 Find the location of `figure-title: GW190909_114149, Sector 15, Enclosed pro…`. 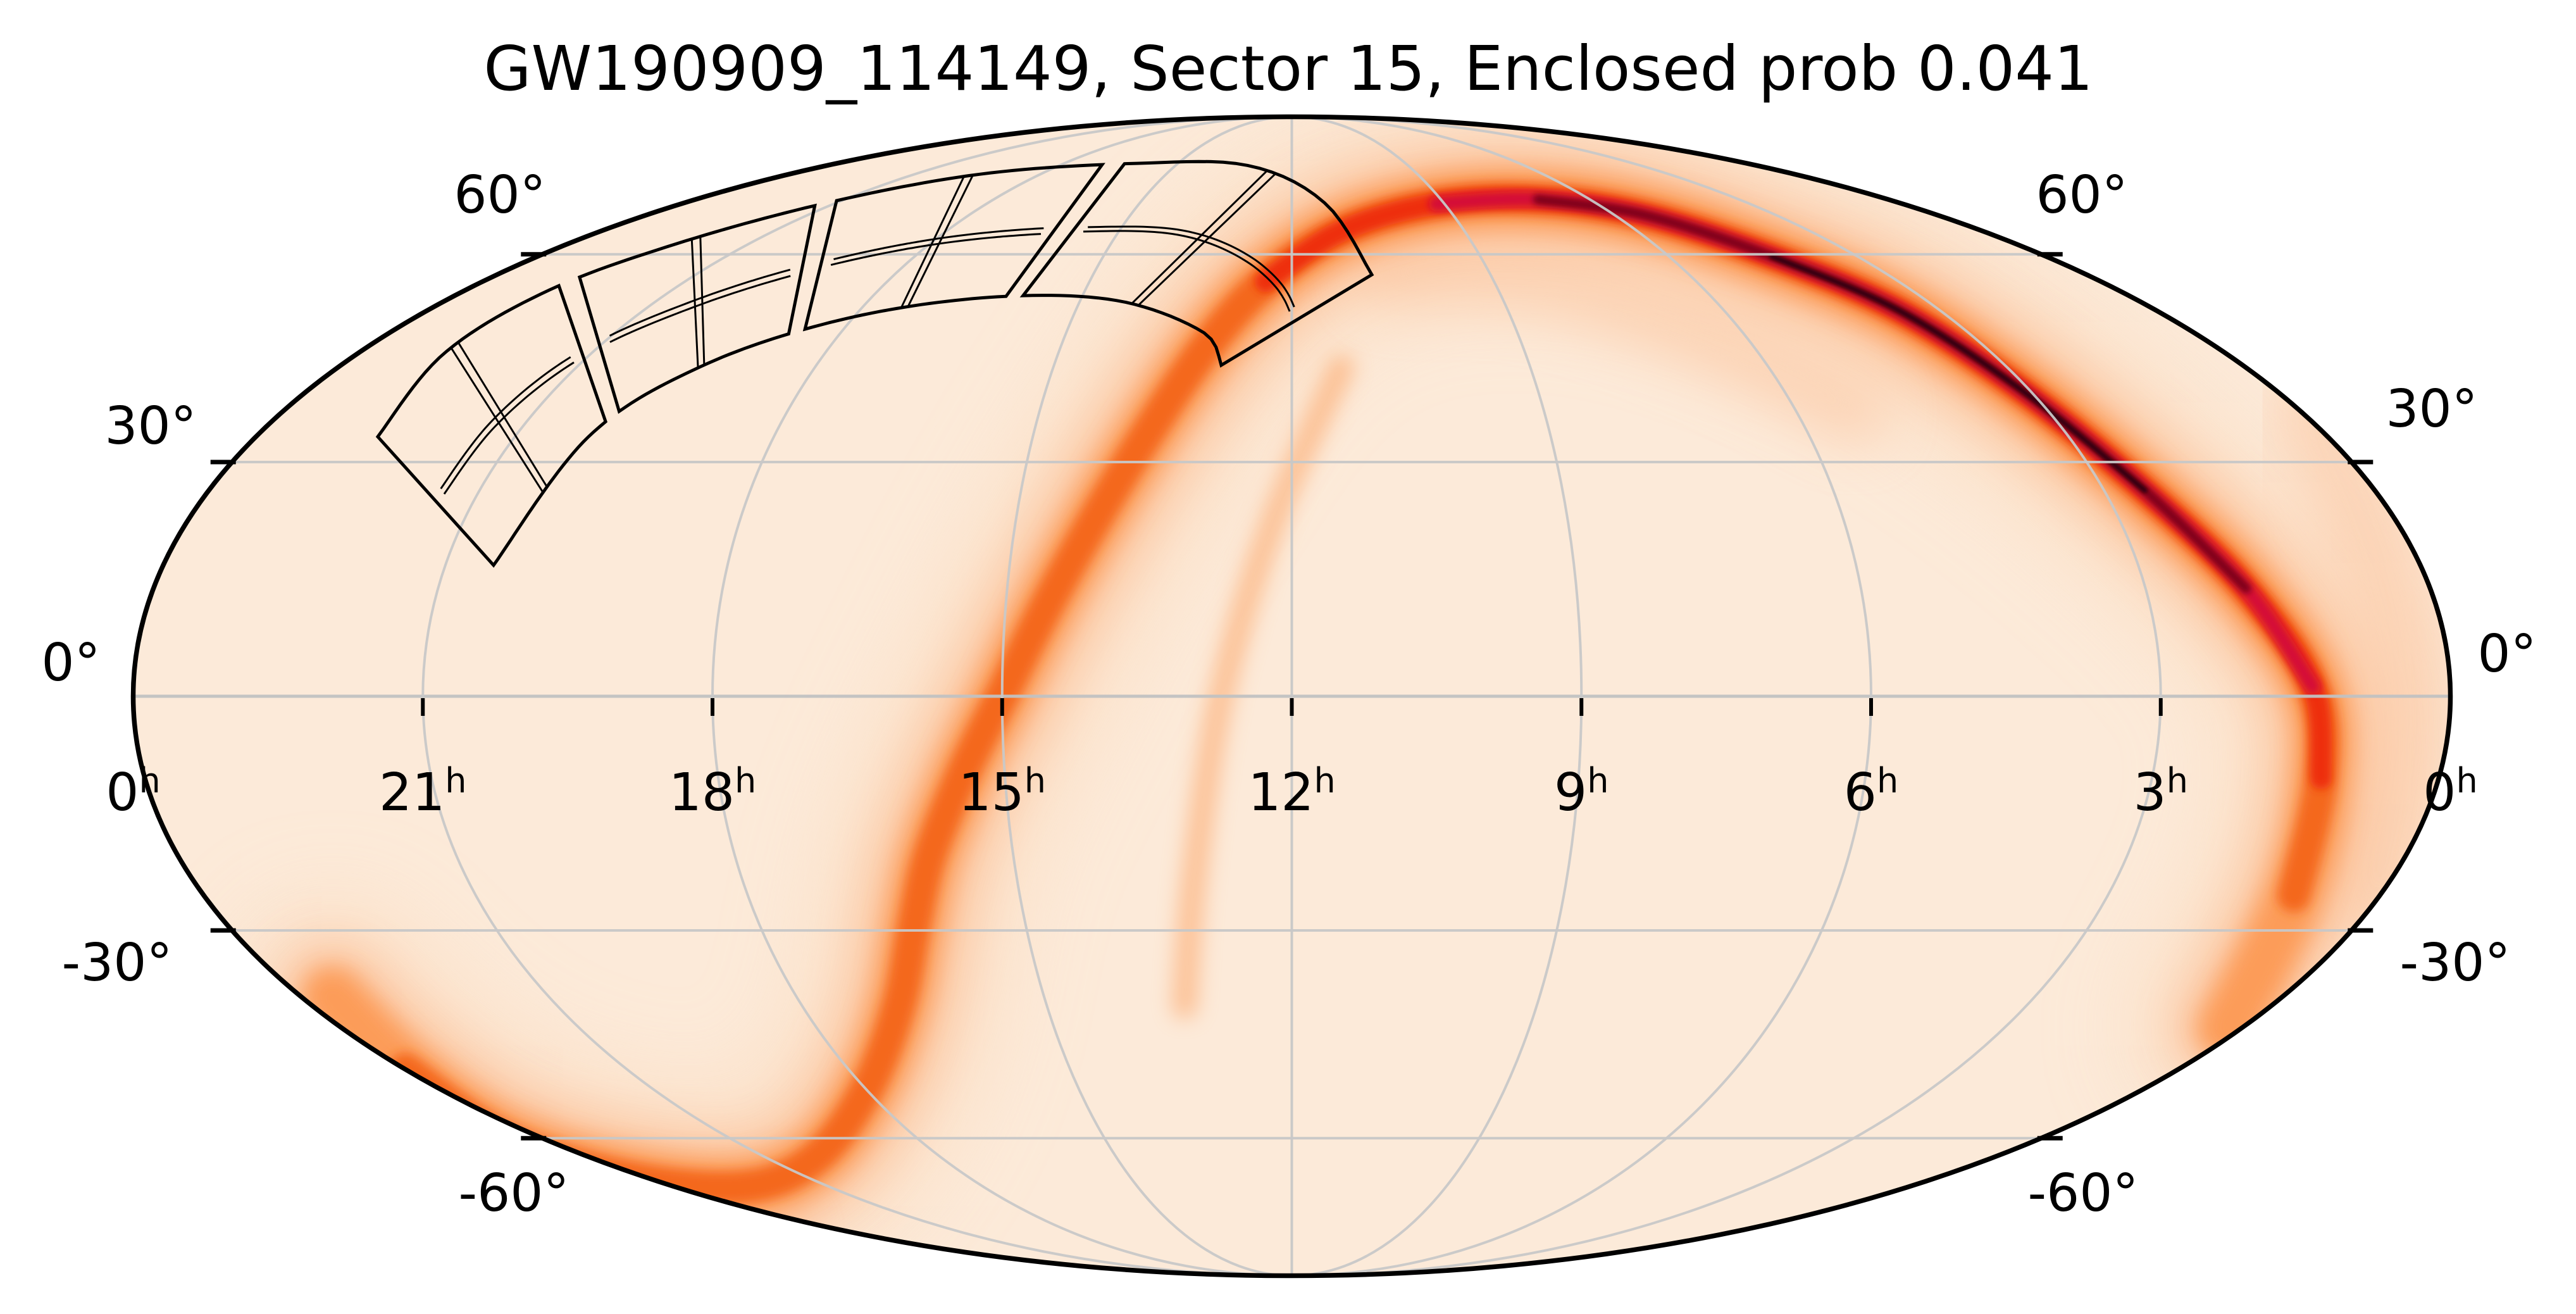

figure-title: GW190909_114149, Sector 15, Enclosed pro… is located at coordinates (1288, 68).